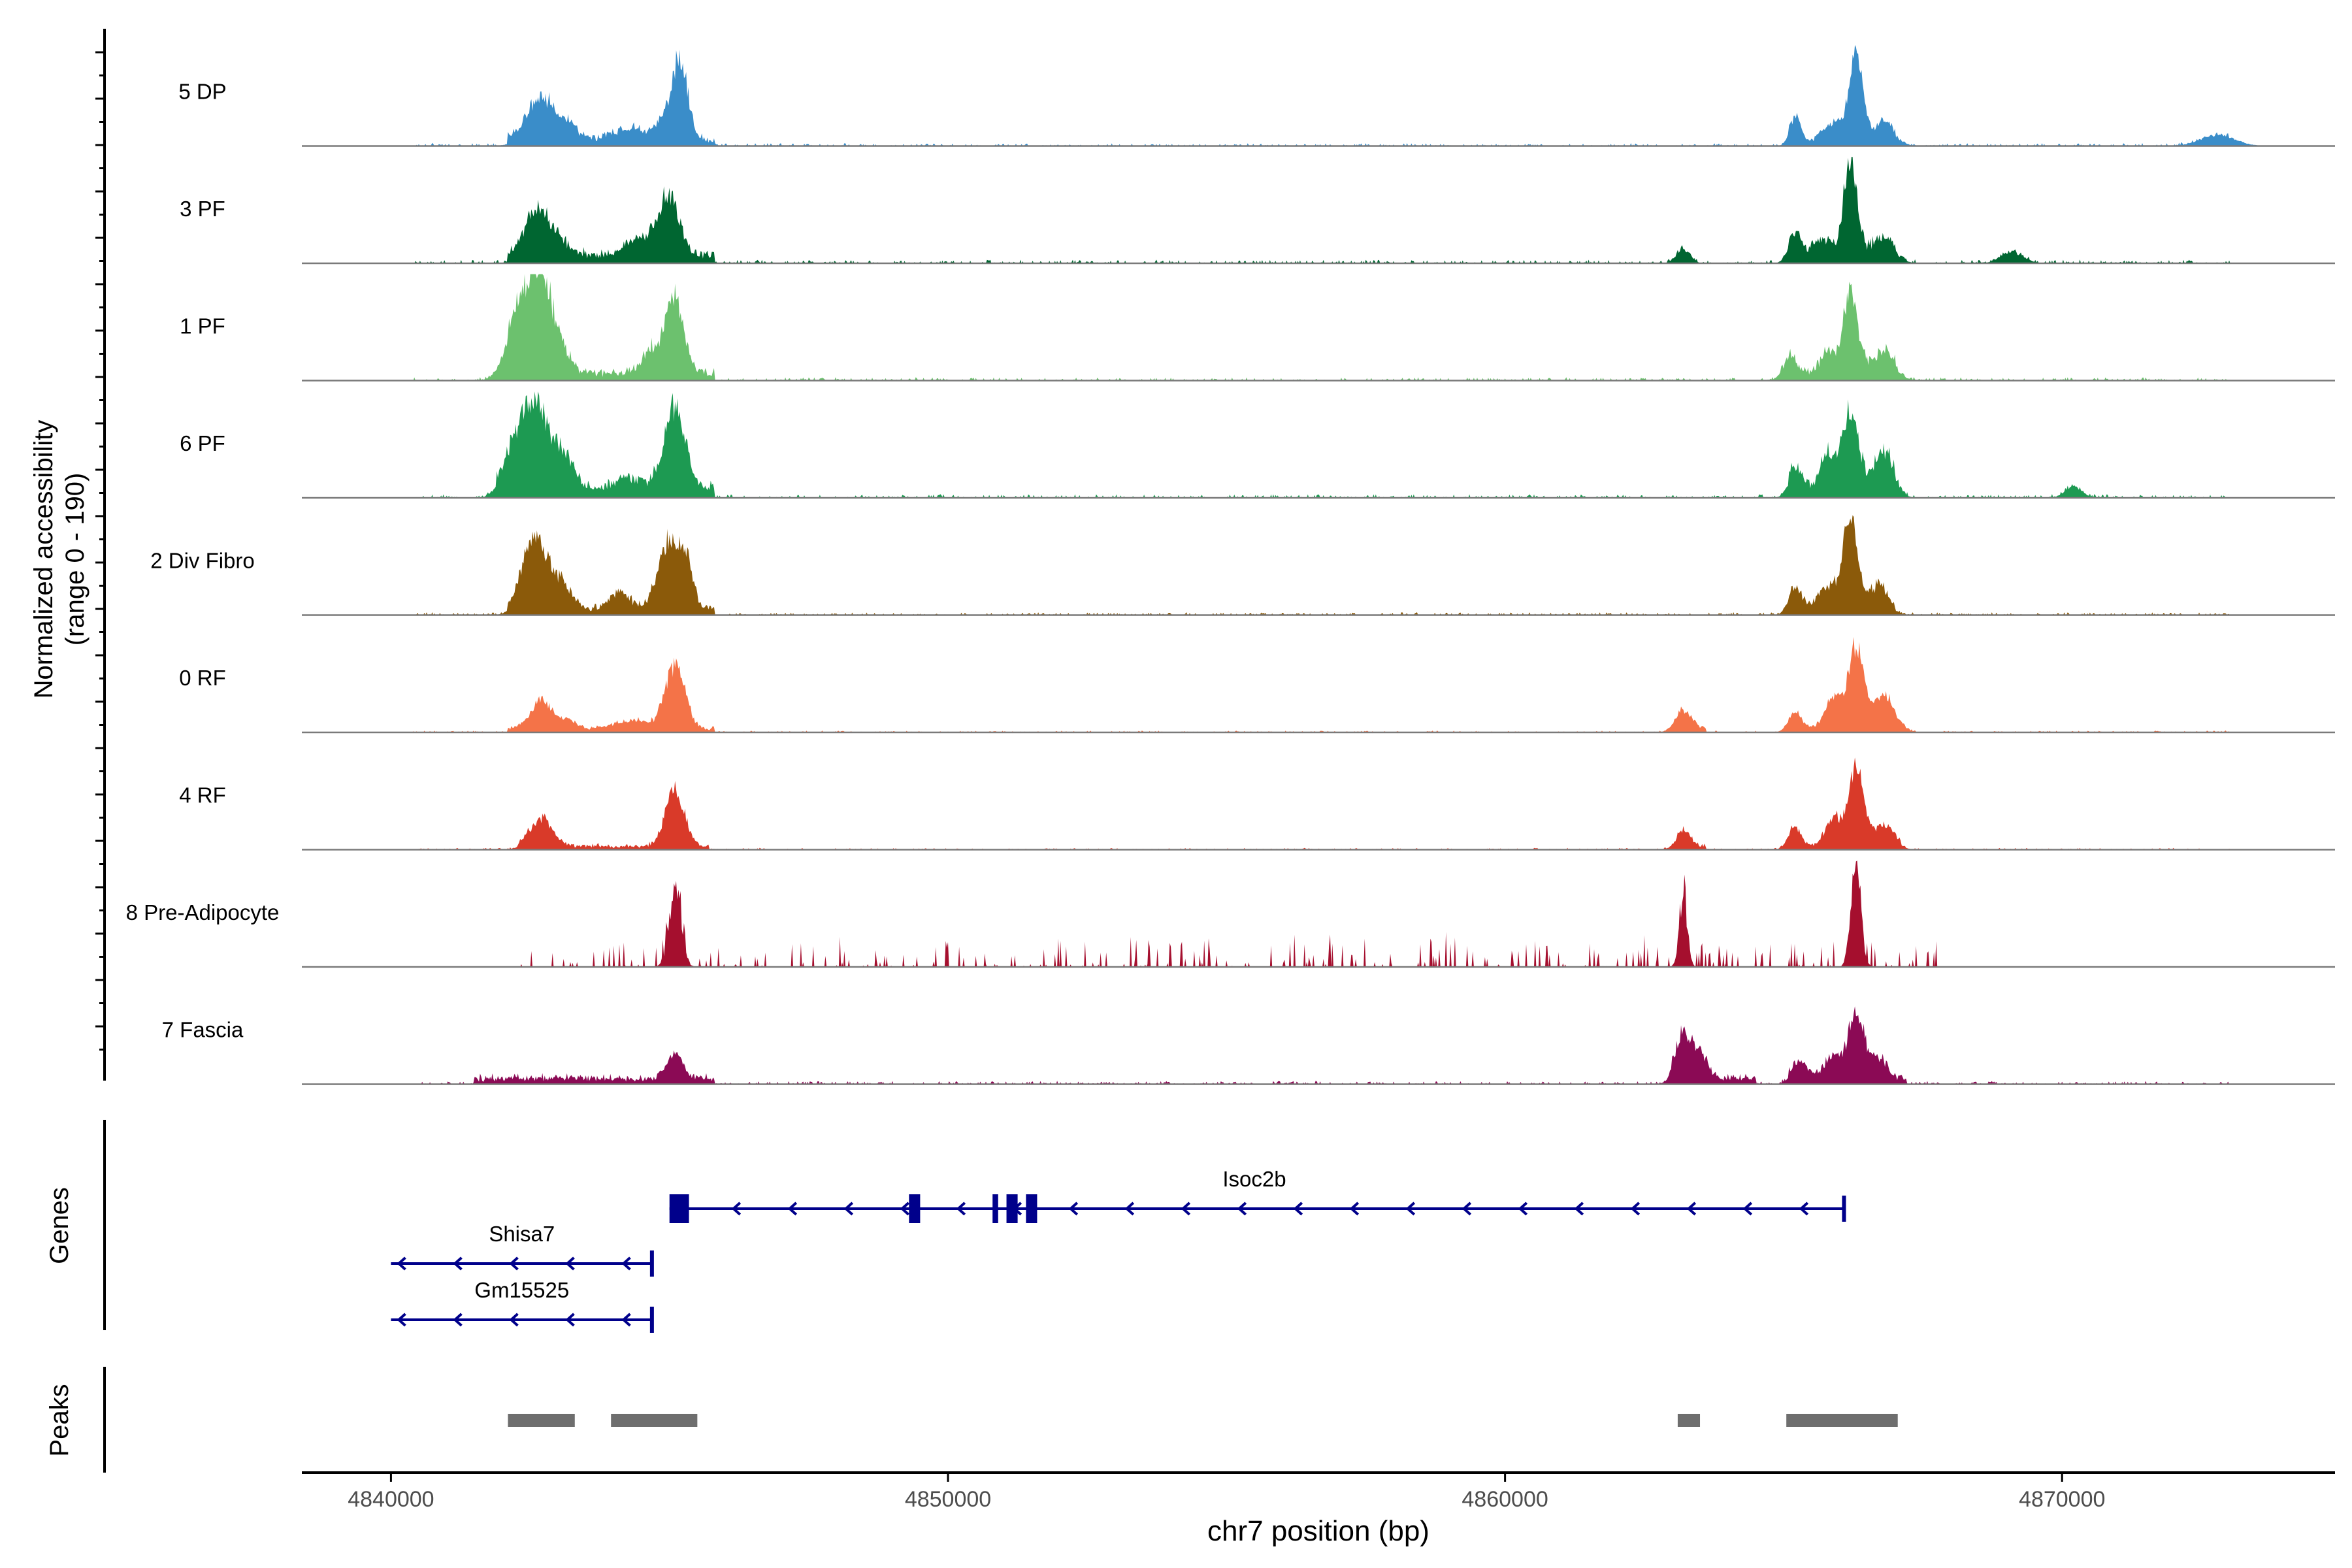 The height and width of the screenshot is (1568, 2352). What do you see at coordinates (203, 1030) in the screenshot?
I see `track-label: 7 Fascia` at bounding box center [203, 1030].